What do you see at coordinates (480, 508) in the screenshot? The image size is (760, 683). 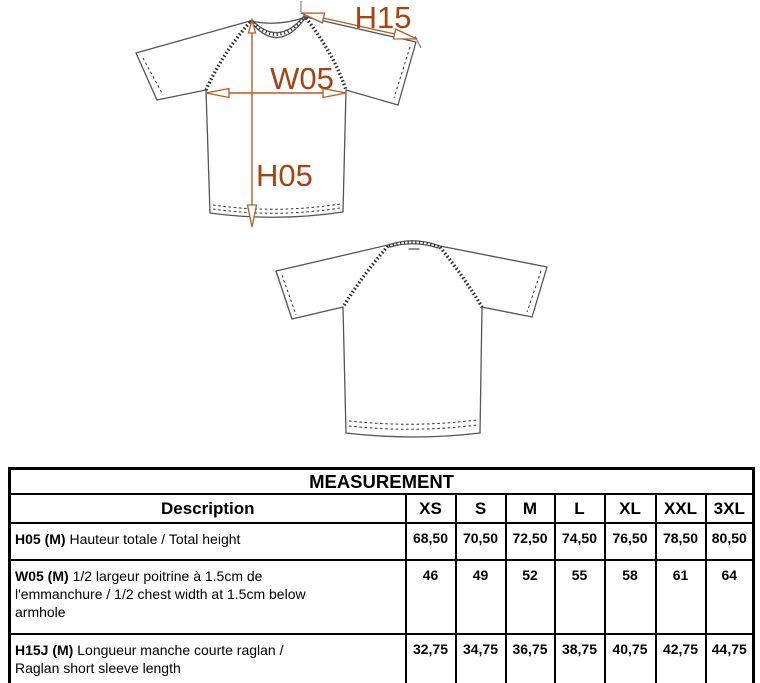 I see `size-header-s: S` at bounding box center [480, 508].